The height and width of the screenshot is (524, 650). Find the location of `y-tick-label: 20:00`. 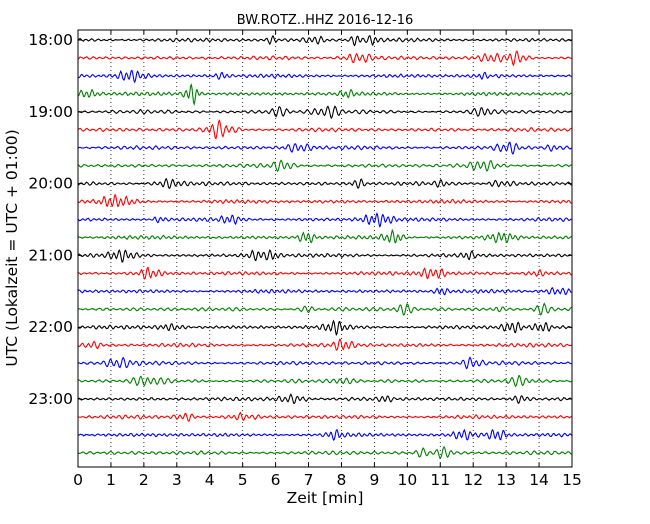

y-tick-label: 20:00 is located at coordinates (50, 184).